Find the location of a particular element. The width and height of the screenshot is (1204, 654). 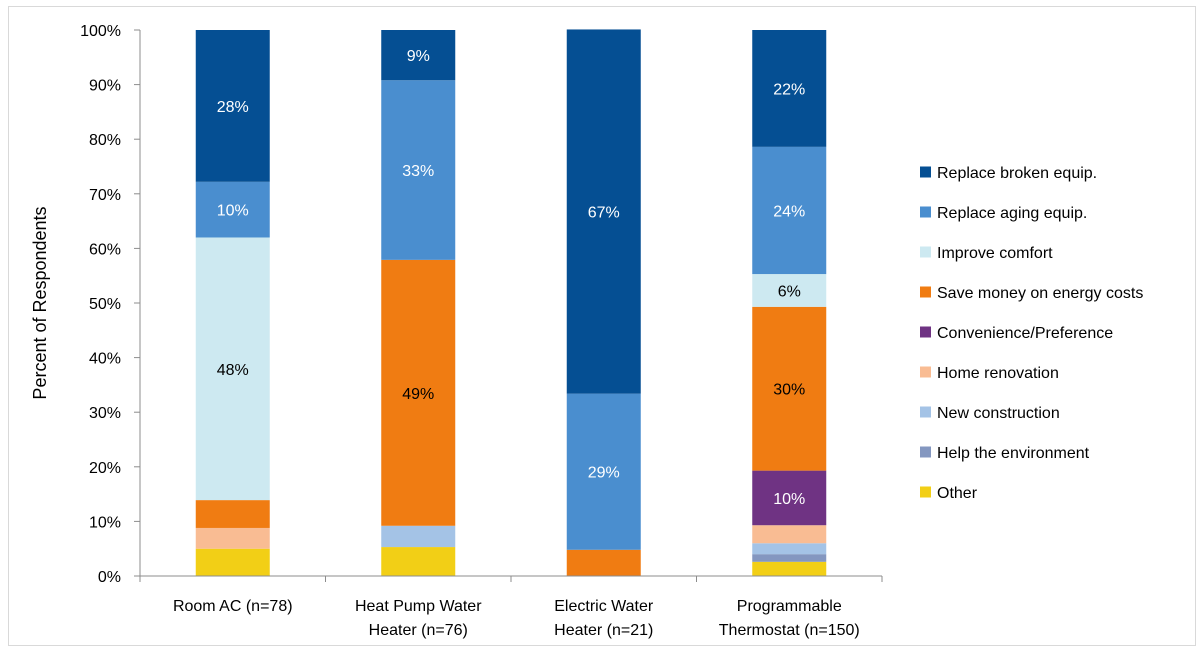

legend-label: Other is located at coordinates (957, 493).